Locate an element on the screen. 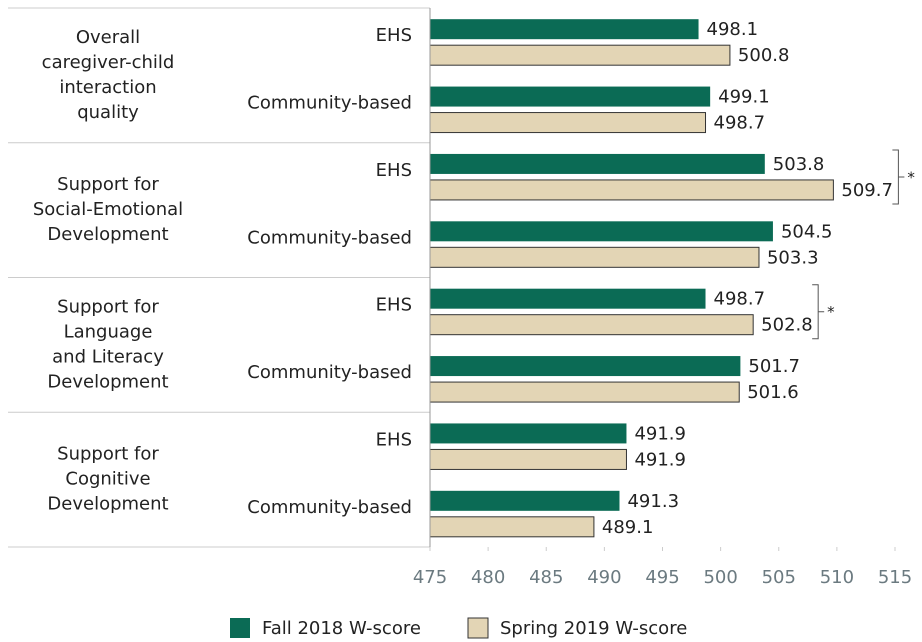 The width and height of the screenshot is (922, 642). x-tick-label: 485 is located at coordinates (546, 577).